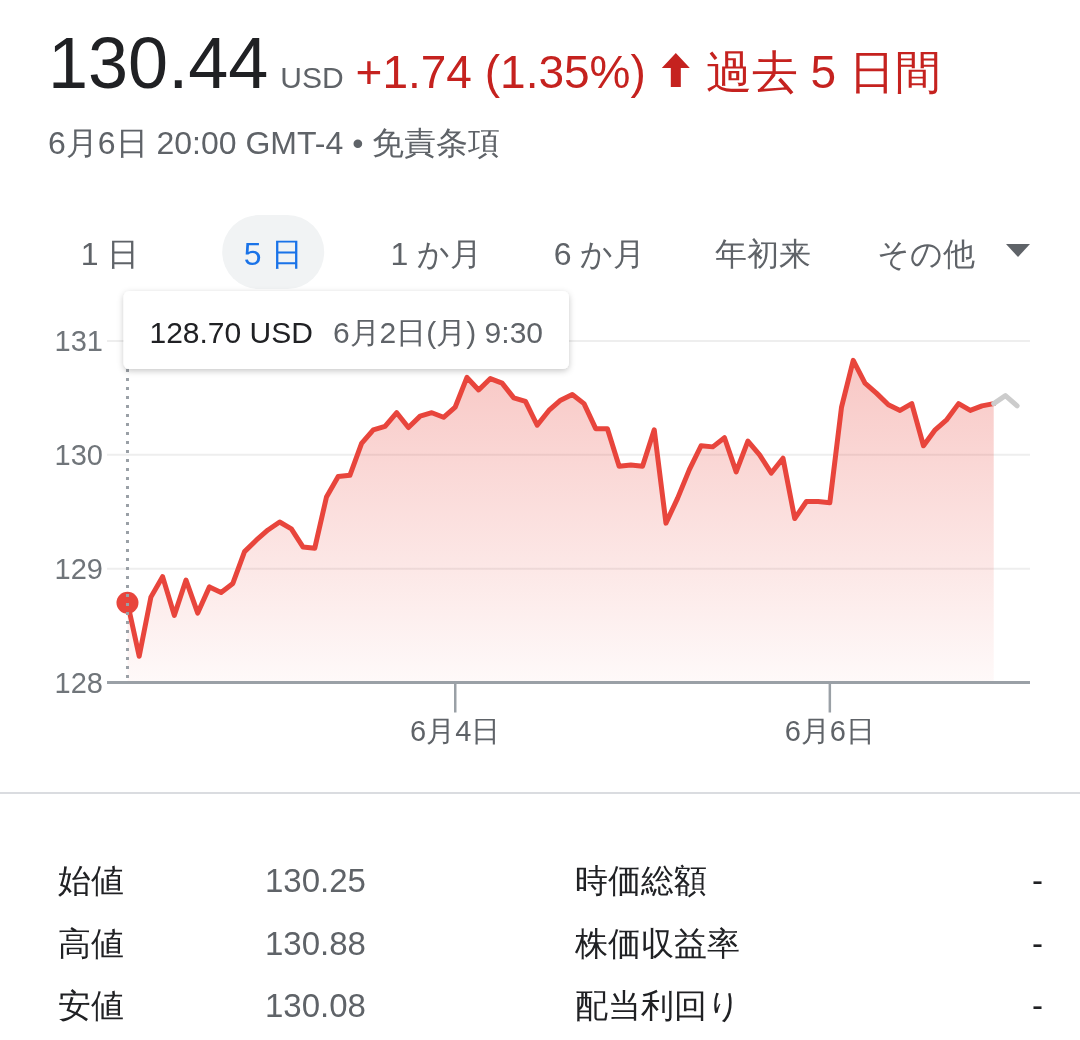 The width and height of the screenshot is (1080, 1040). I want to click on y-tick-label: 130, so click(78, 454).